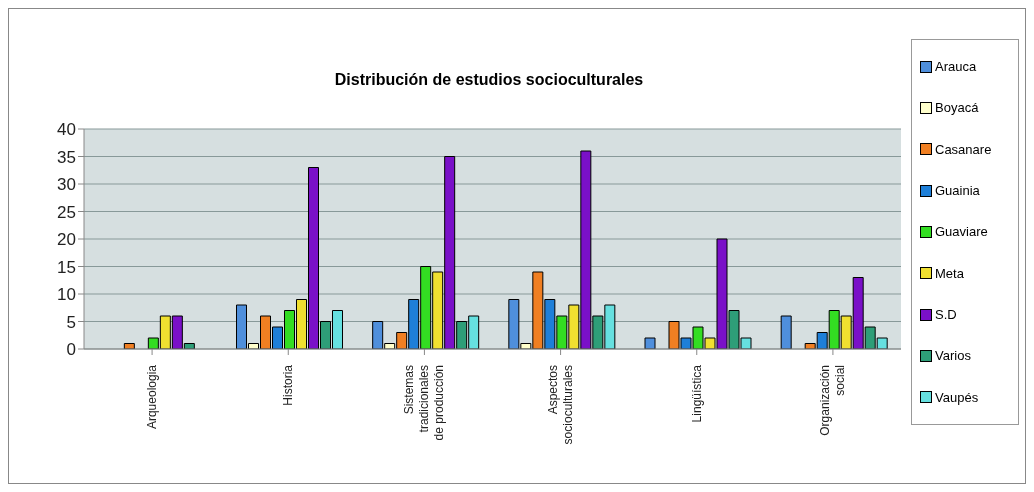  I want to click on y-tick-label: 15, so click(66, 267).